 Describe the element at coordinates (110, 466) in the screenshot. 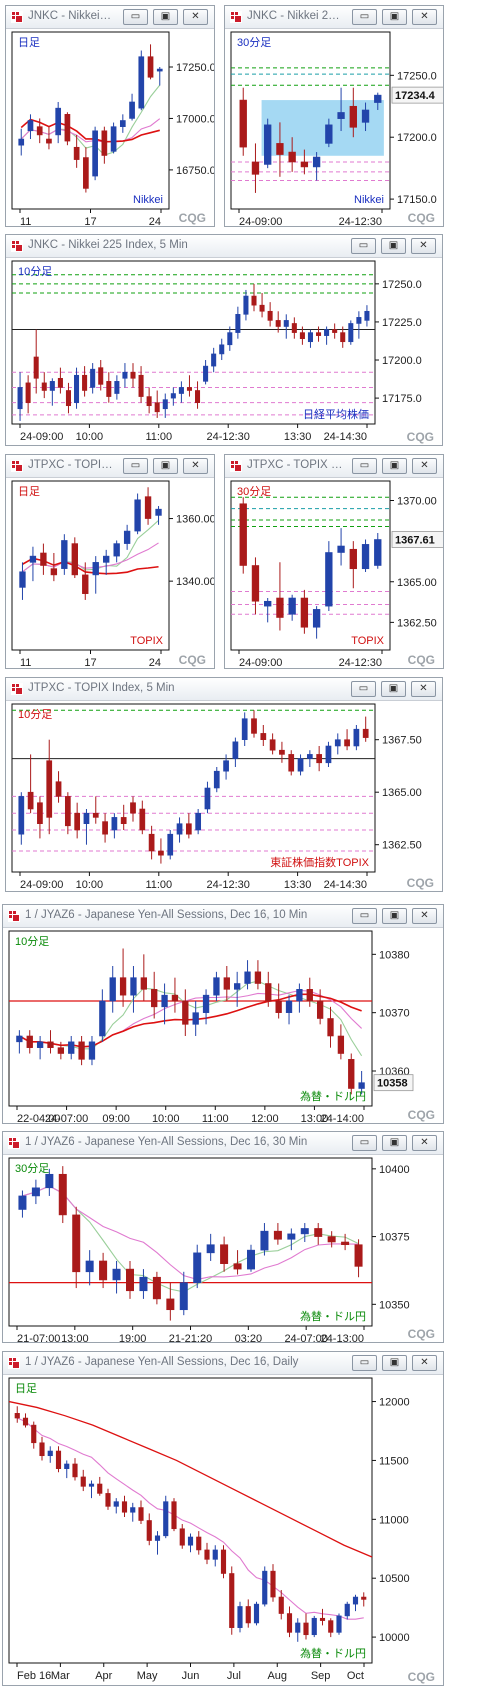

I see `title-bar: JTPXC - TOPIX I...▭▣✕` at that location.